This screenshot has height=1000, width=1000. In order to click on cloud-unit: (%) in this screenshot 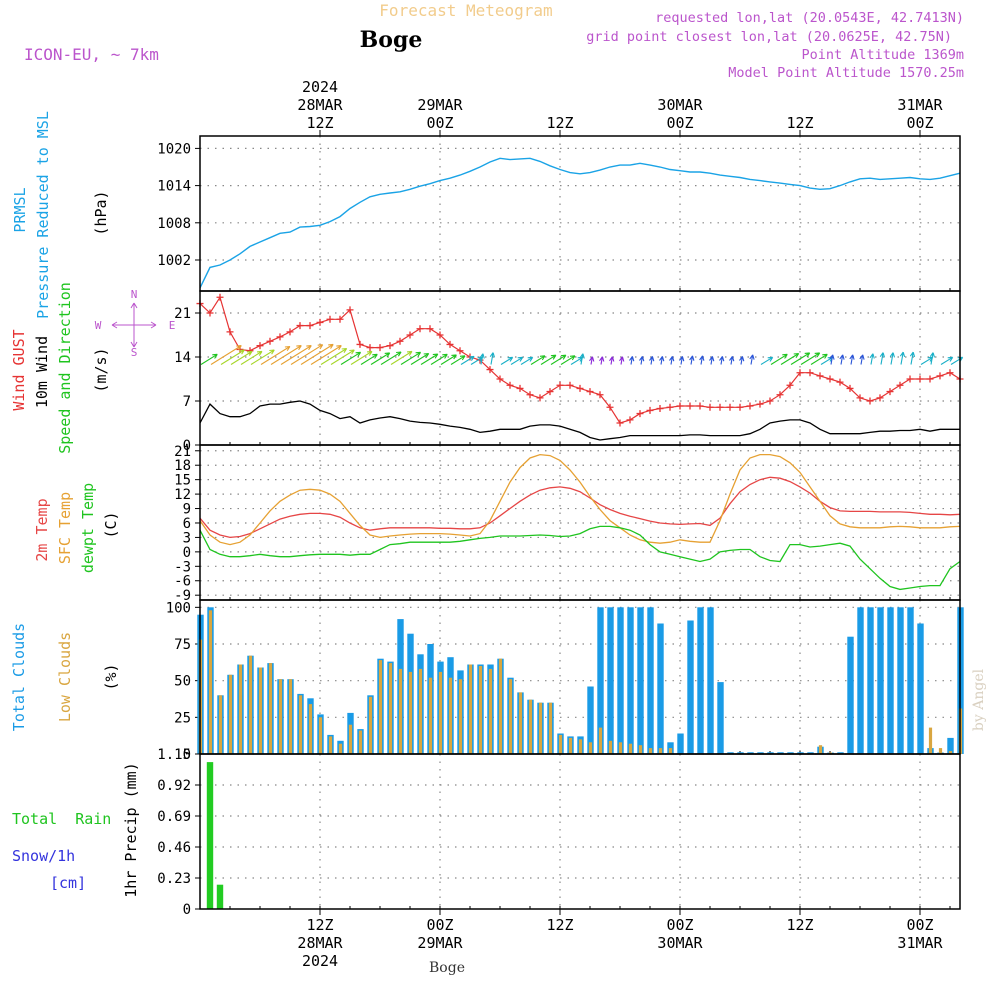, I will do `click(111, 676)`.